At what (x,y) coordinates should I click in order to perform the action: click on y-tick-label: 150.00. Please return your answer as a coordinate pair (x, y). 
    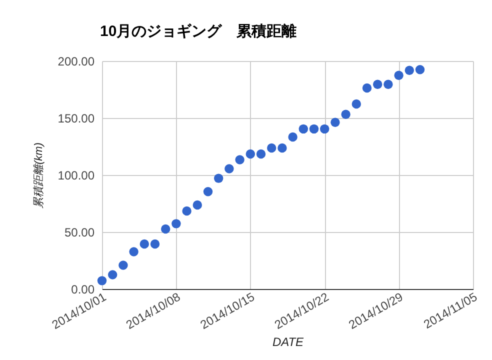
    Looking at the image, I should click on (76, 119).